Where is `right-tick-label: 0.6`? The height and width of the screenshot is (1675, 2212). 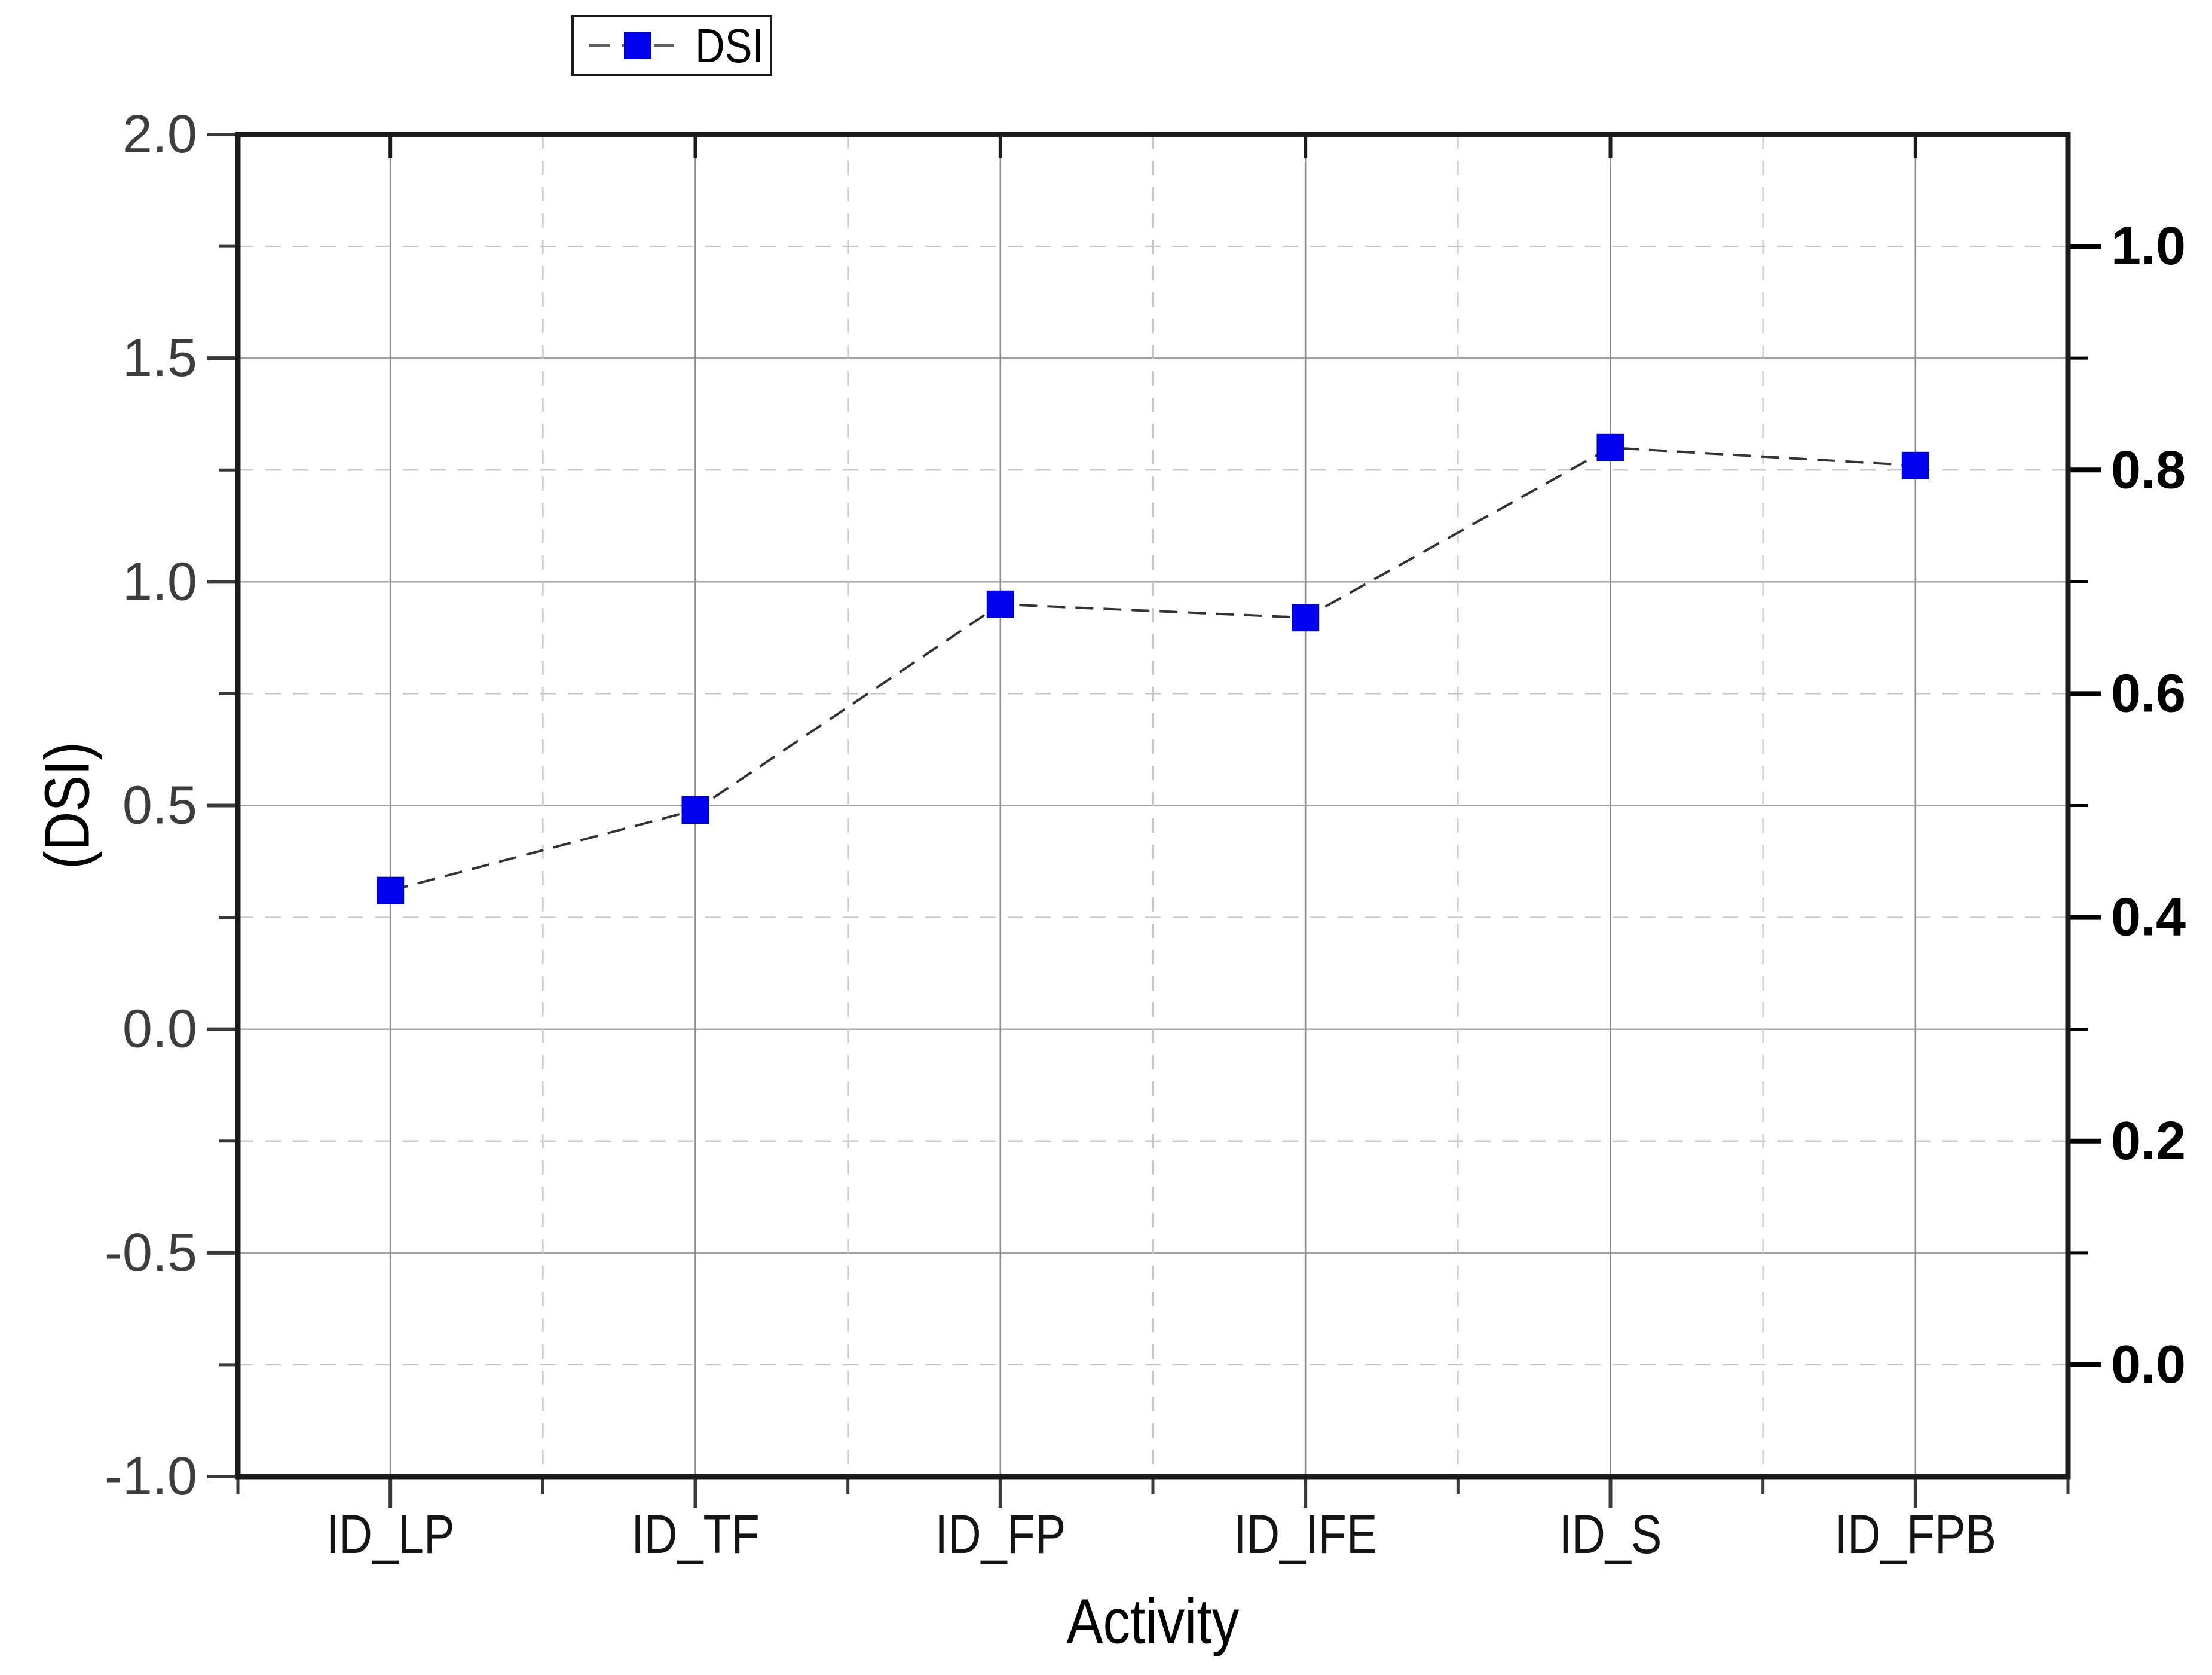
right-tick-label: 0.6 is located at coordinates (2148, 694).